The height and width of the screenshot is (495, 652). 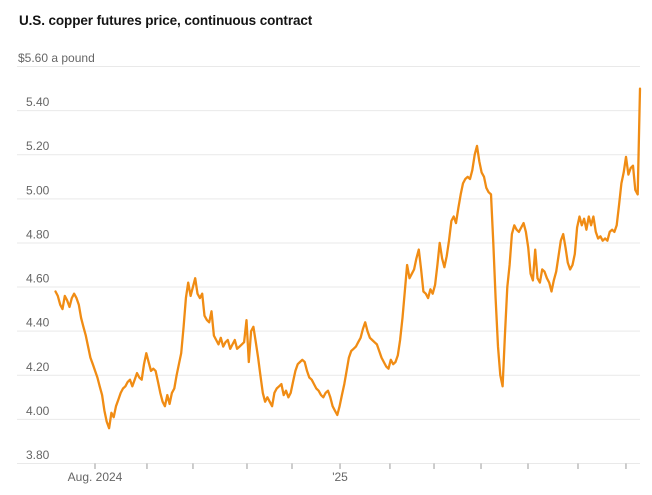 I want to click on y-tick-label: 4.60, so click(x=38, y=279).